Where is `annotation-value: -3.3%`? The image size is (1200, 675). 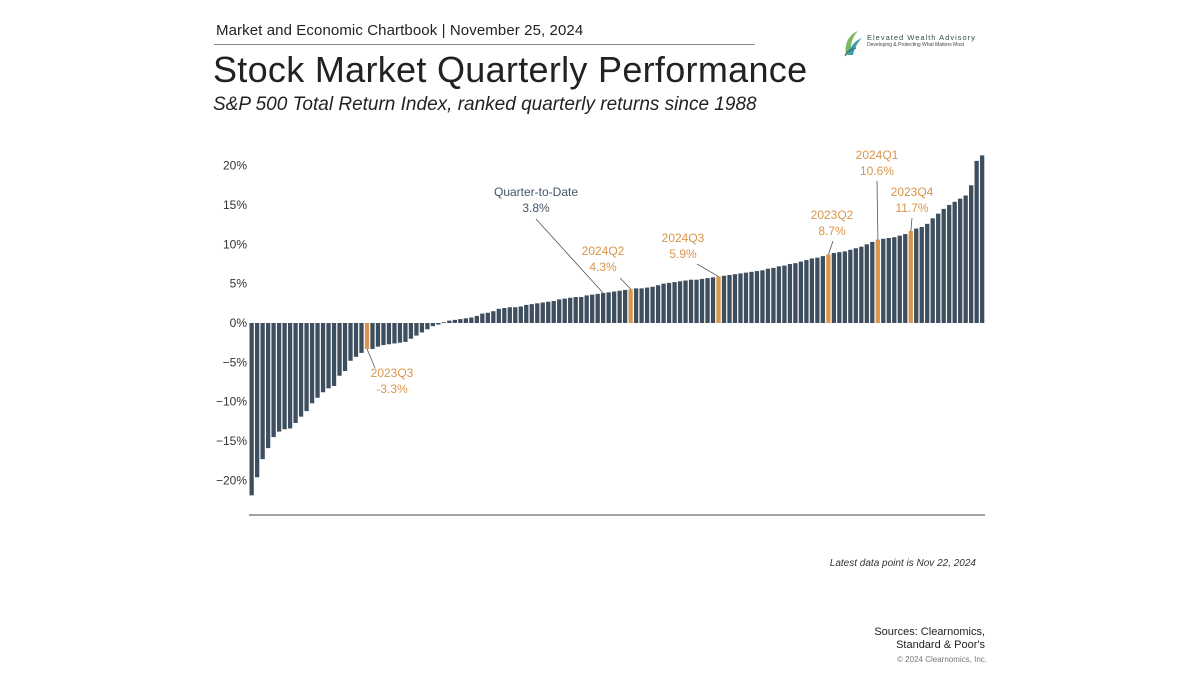
annotation-value: -3.3% is located at coordinates (392, 389).